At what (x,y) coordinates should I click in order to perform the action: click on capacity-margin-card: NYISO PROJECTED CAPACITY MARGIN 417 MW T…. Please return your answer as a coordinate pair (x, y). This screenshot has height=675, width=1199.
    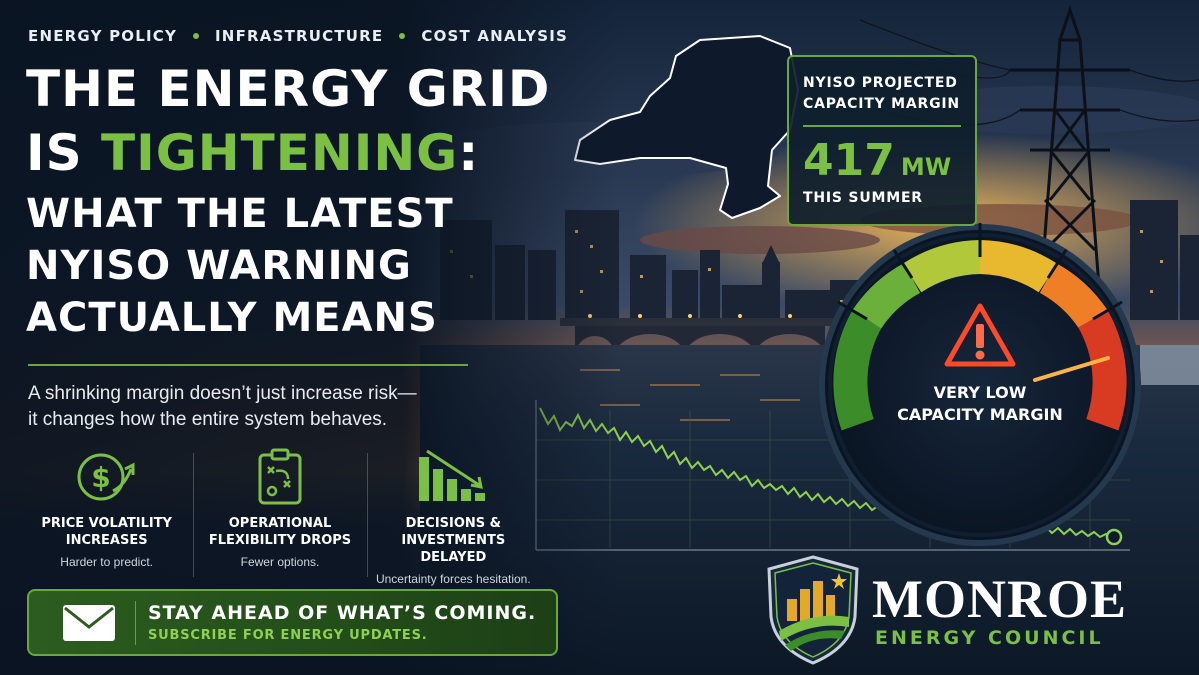
    Looking at the image, I should click on (882, 140).